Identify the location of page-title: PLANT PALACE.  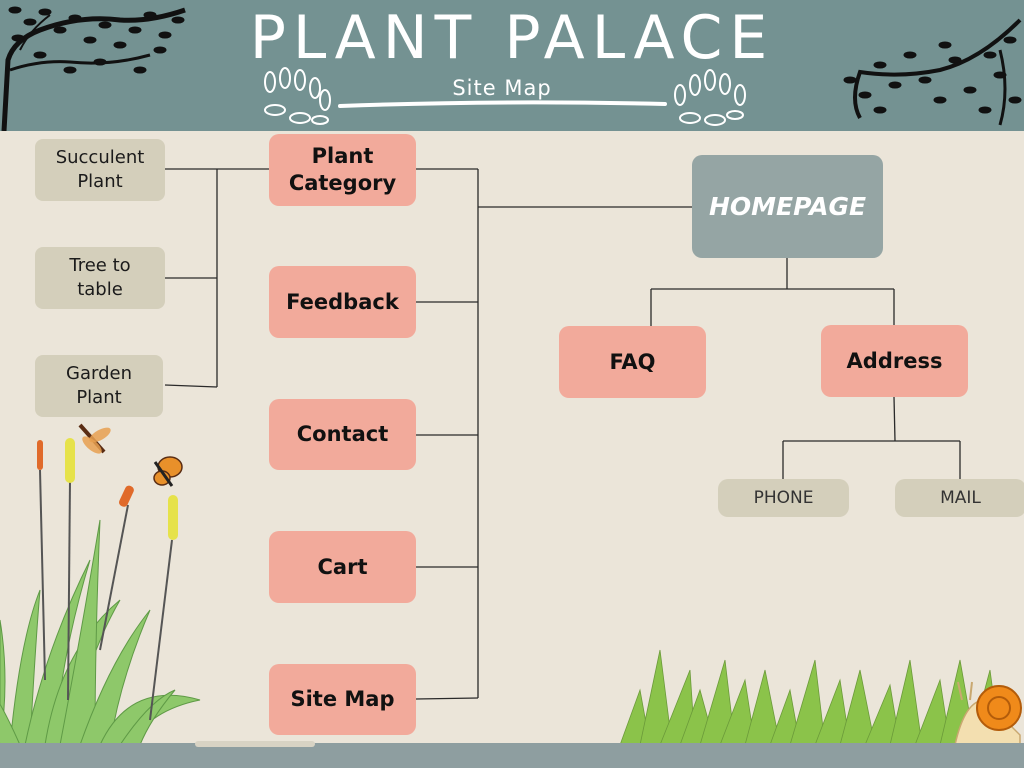
(512, 38).